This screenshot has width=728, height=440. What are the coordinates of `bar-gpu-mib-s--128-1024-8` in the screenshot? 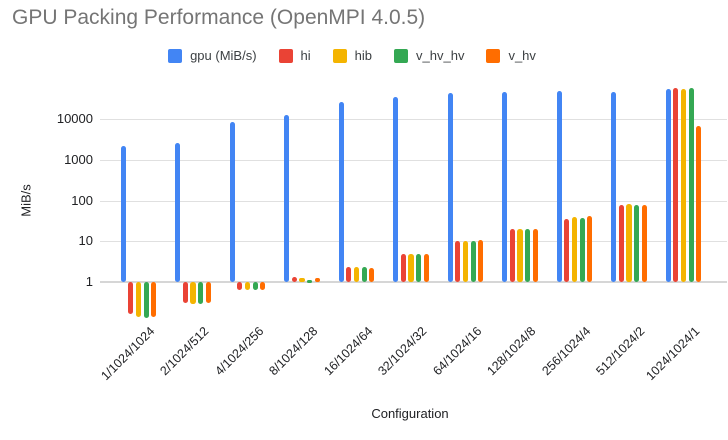 It's located at (505, 187).